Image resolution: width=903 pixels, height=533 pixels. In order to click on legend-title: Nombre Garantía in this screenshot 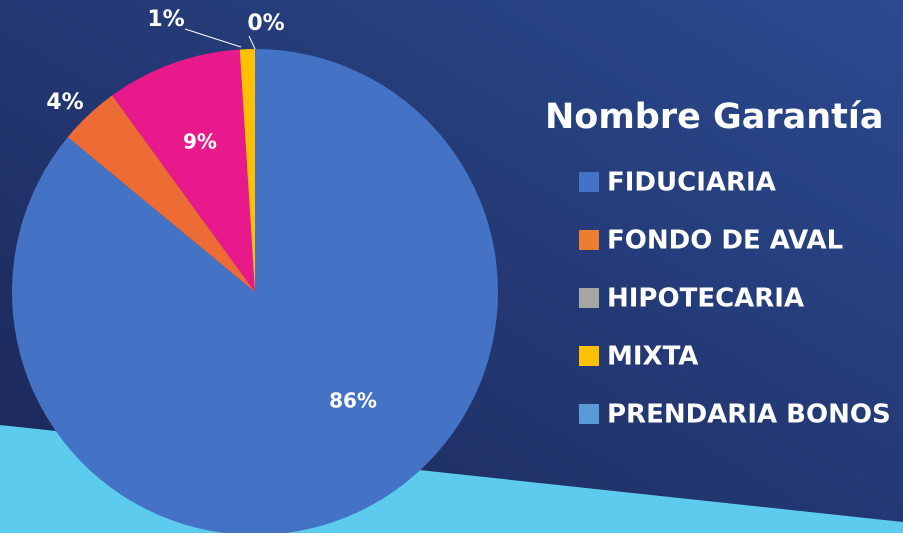, I will do `click(714, 117)`.